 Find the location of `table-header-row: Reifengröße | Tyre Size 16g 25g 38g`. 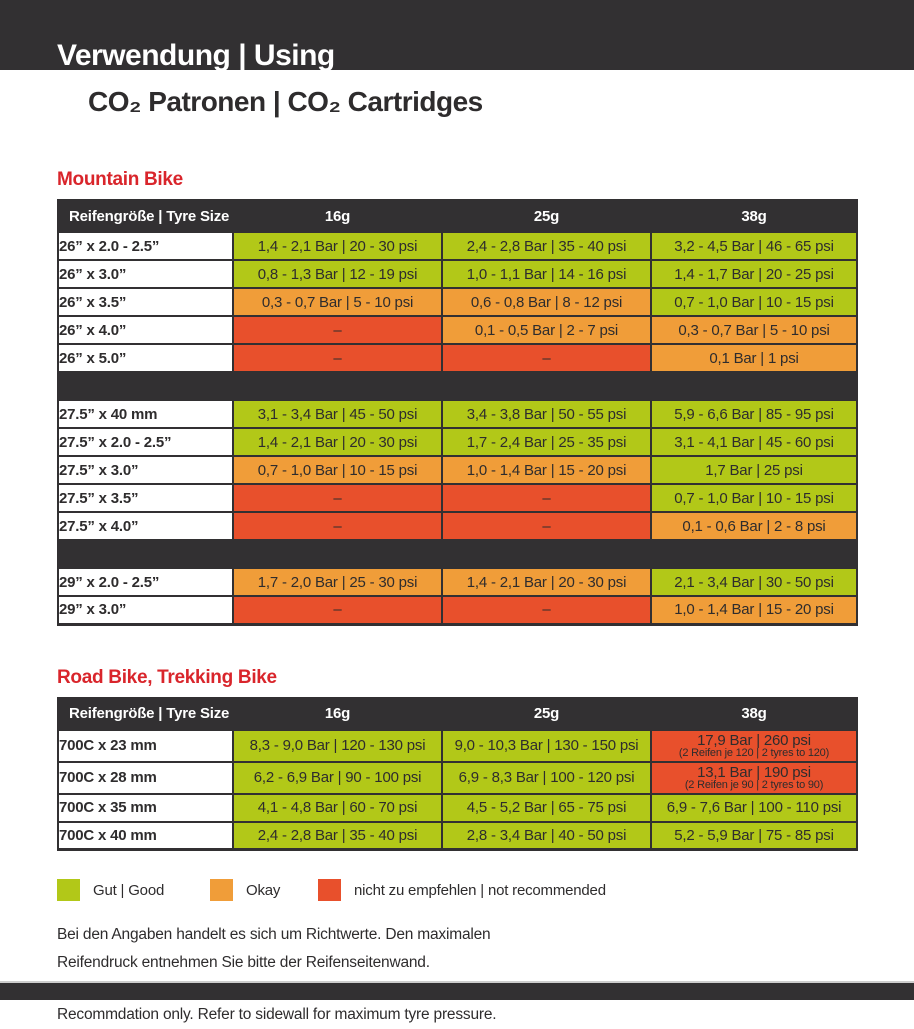

table-header-row: Reifengröße | Tyre Size 16g 25g 38g is located at coordinates (457, 713).